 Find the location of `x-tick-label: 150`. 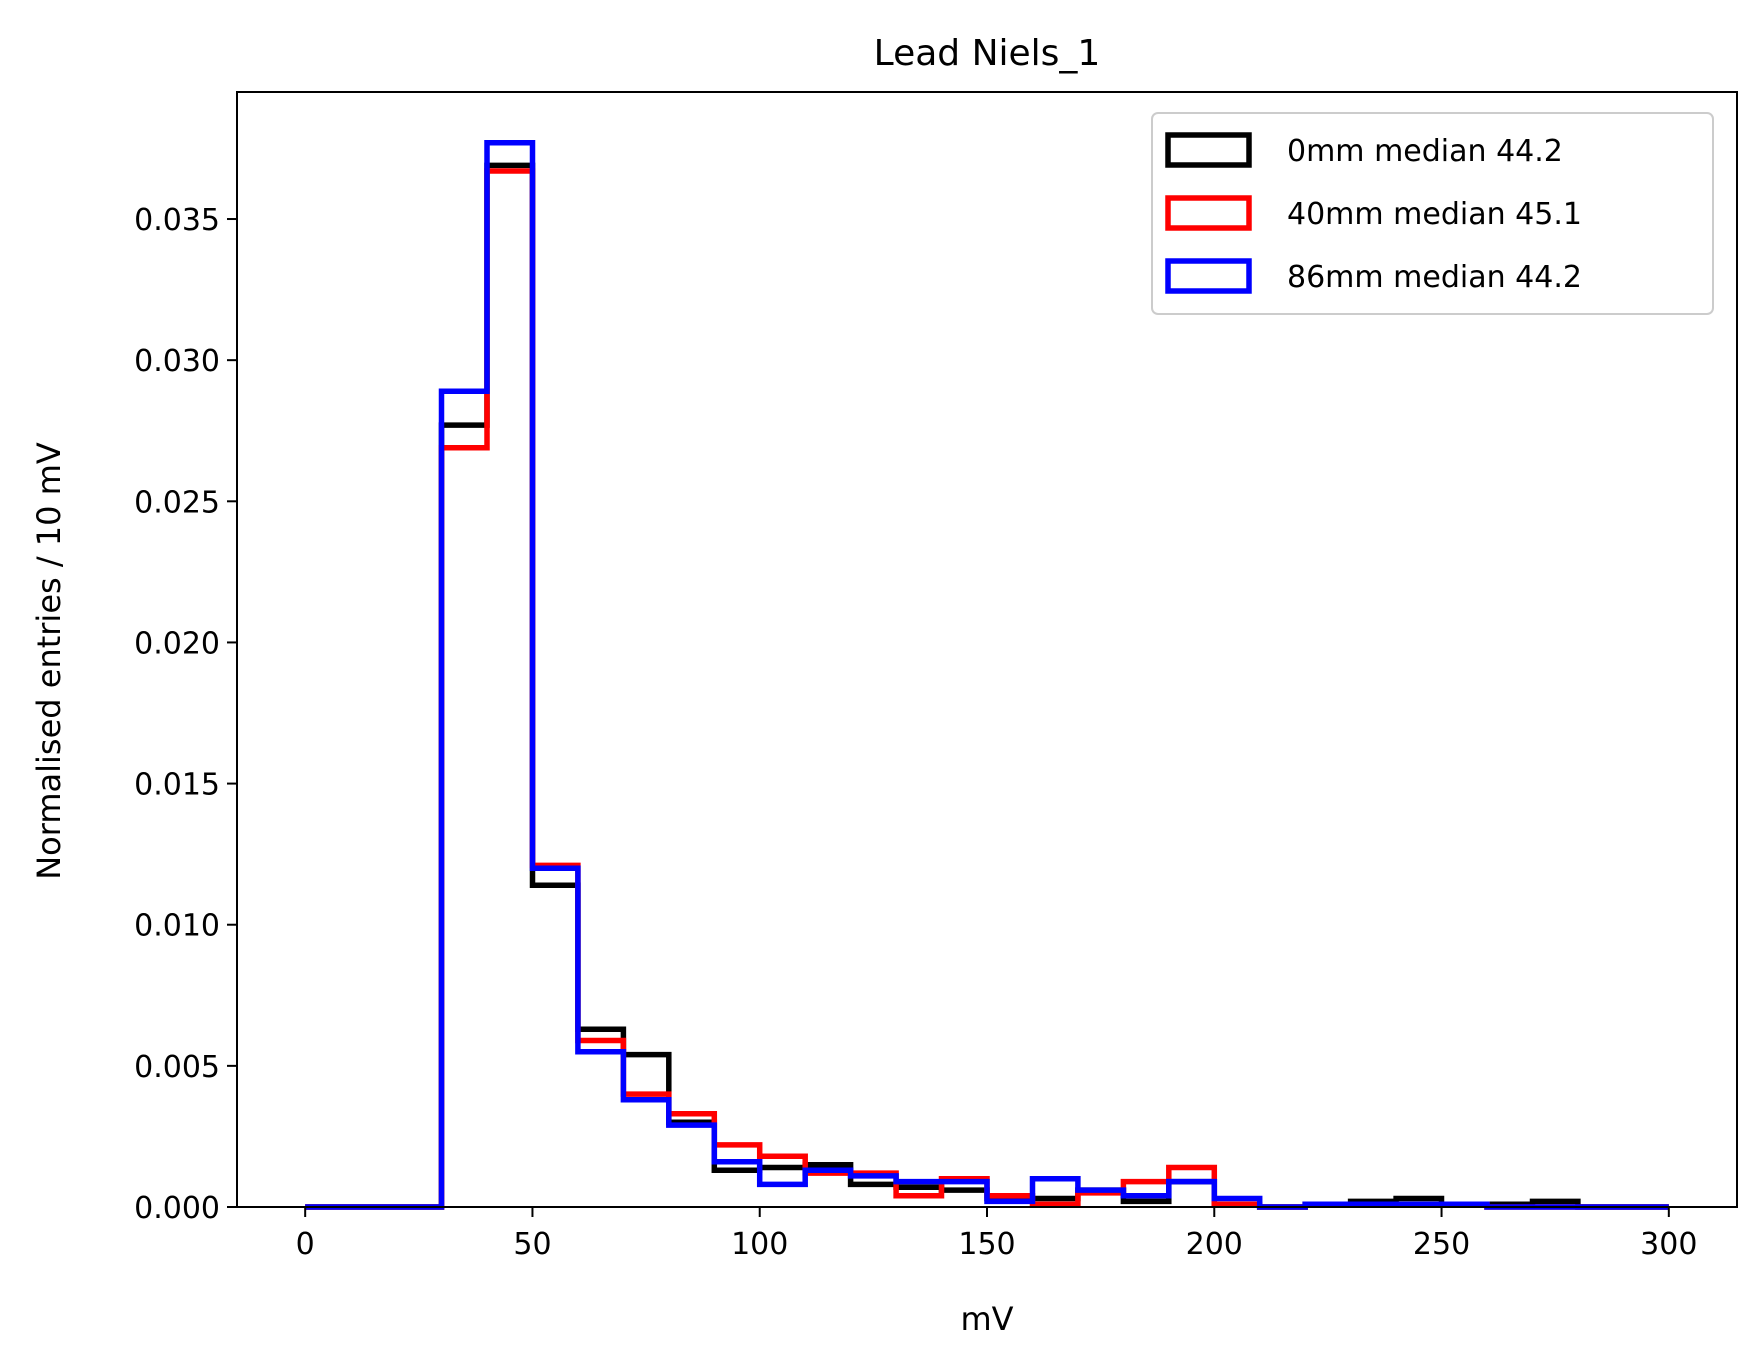

x-tick-label: 150 is located at coordinates (986, 1244).